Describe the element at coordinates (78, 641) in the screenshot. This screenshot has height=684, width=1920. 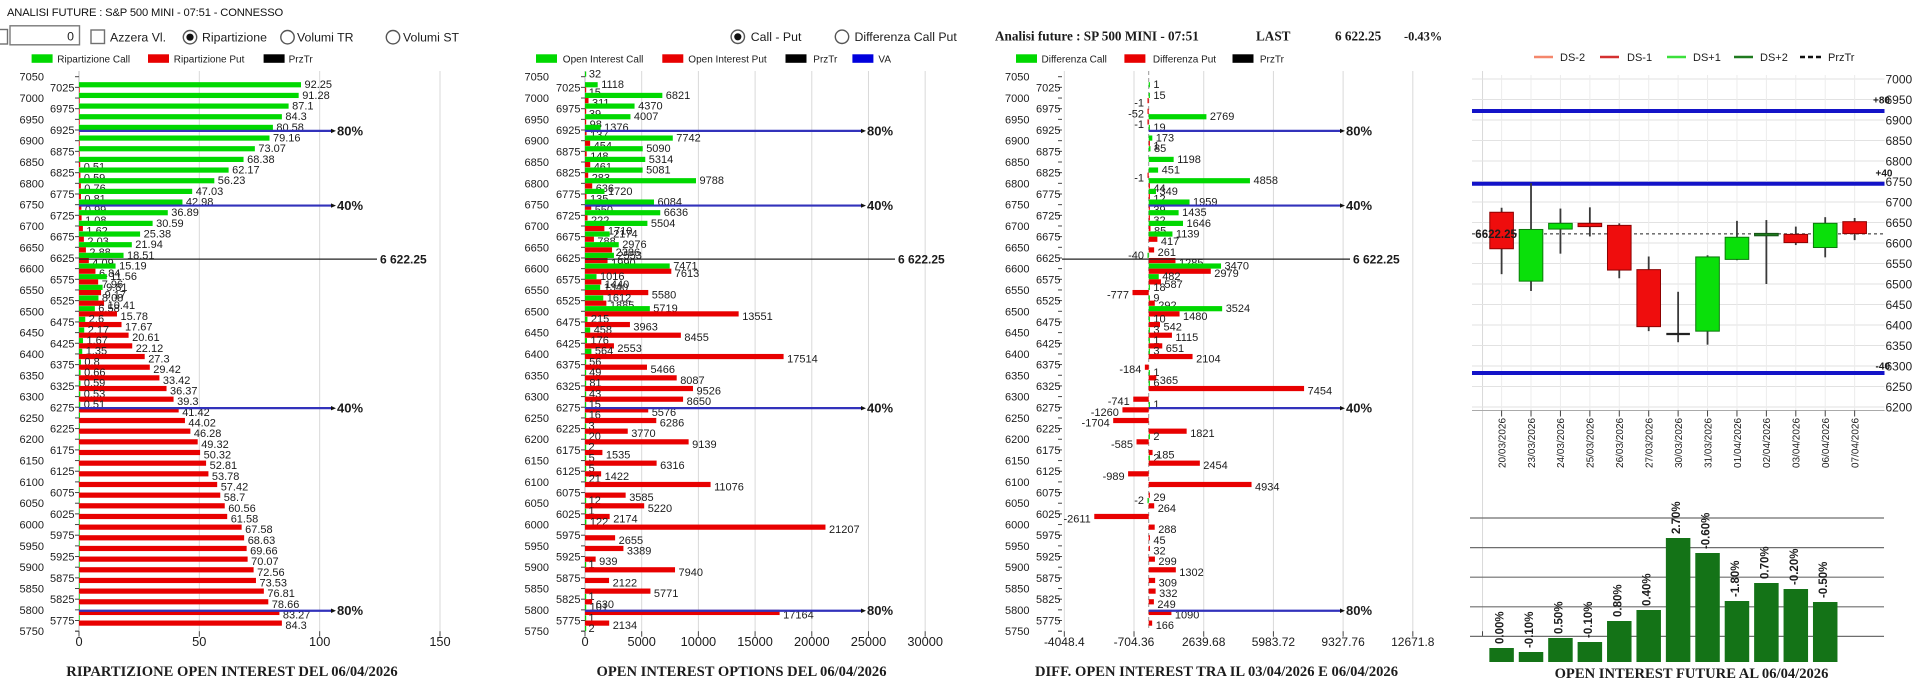
I see `svg-text: 0` at that location.